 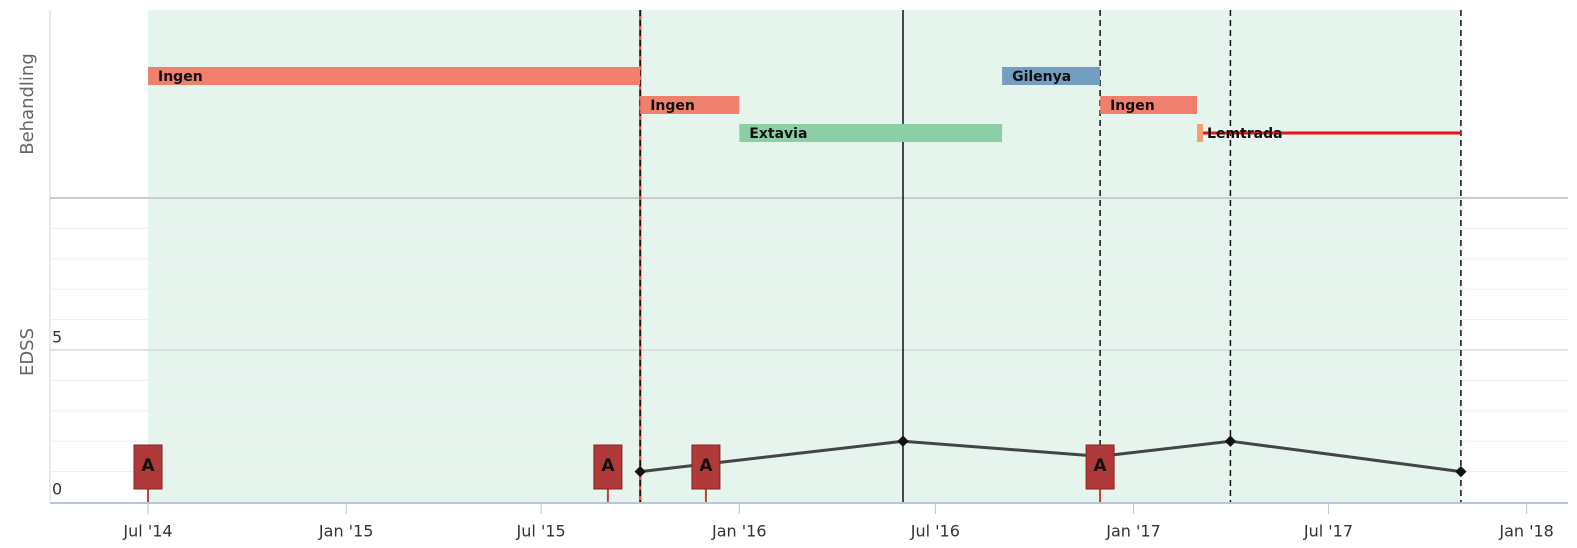 What do you see at coordinates (1245, 134) in the screenshot?
I see `treatment-label: Lemtrada` at bounding box center [1245, 134].